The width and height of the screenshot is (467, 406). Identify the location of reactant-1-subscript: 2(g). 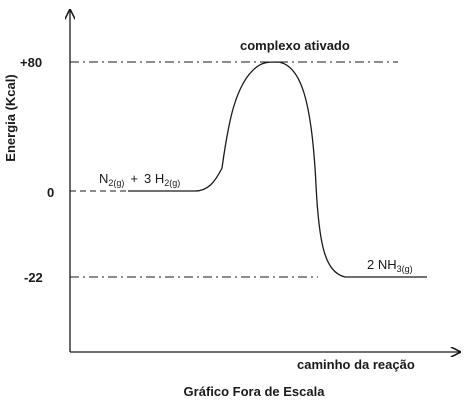
(116, 183).